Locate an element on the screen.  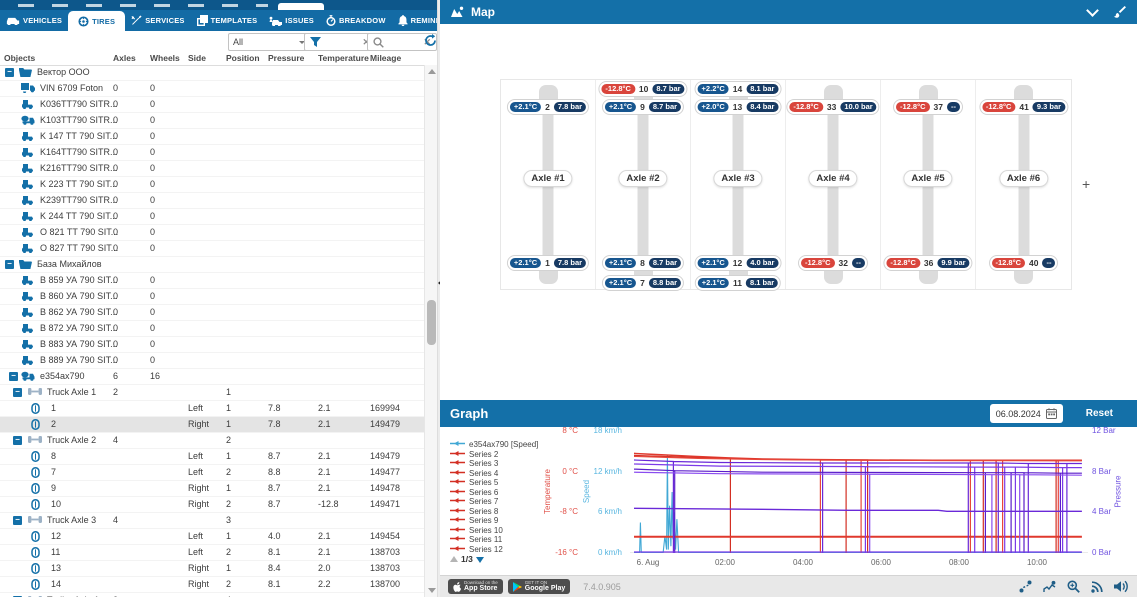
refresh-icon is located at coordinates (430, 43).